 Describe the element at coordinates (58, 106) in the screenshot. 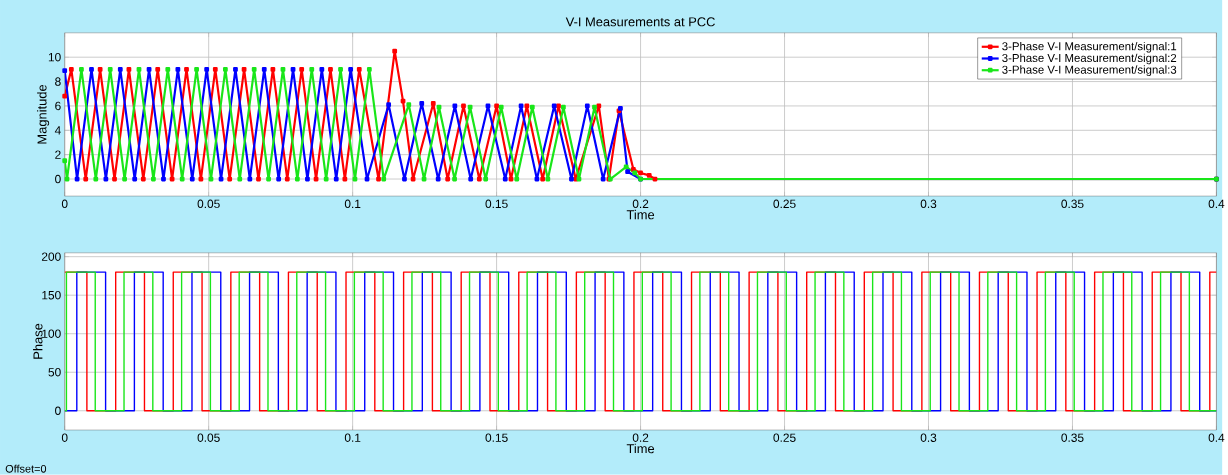

I see `y-tick-label: 6` at that location.